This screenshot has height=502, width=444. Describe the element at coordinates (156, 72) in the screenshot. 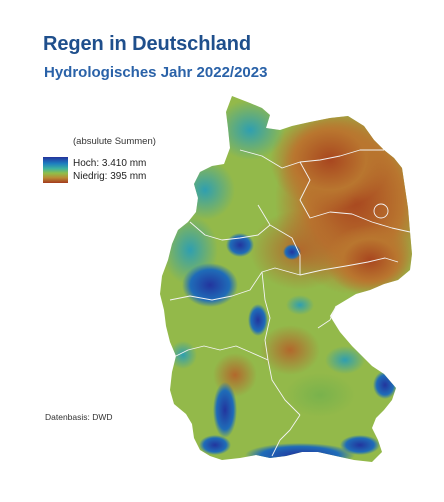

I see `map-subtitle: Hydrologisches Jahr 2022/2023` at that location.